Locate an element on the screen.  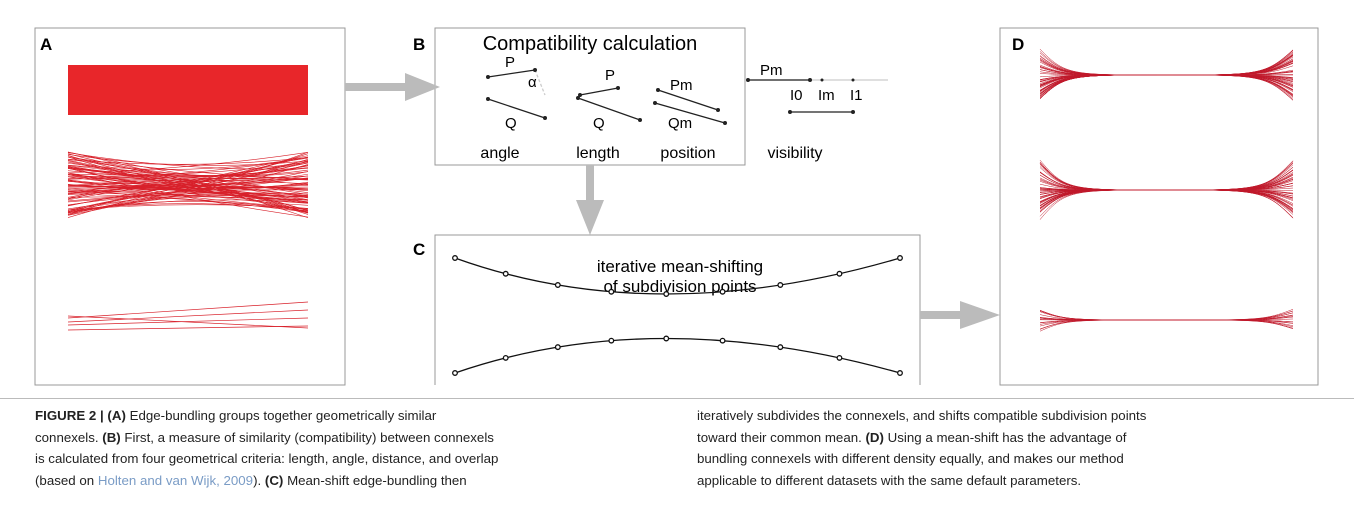
caption-text: (B) is located at coordinates (111, 437).